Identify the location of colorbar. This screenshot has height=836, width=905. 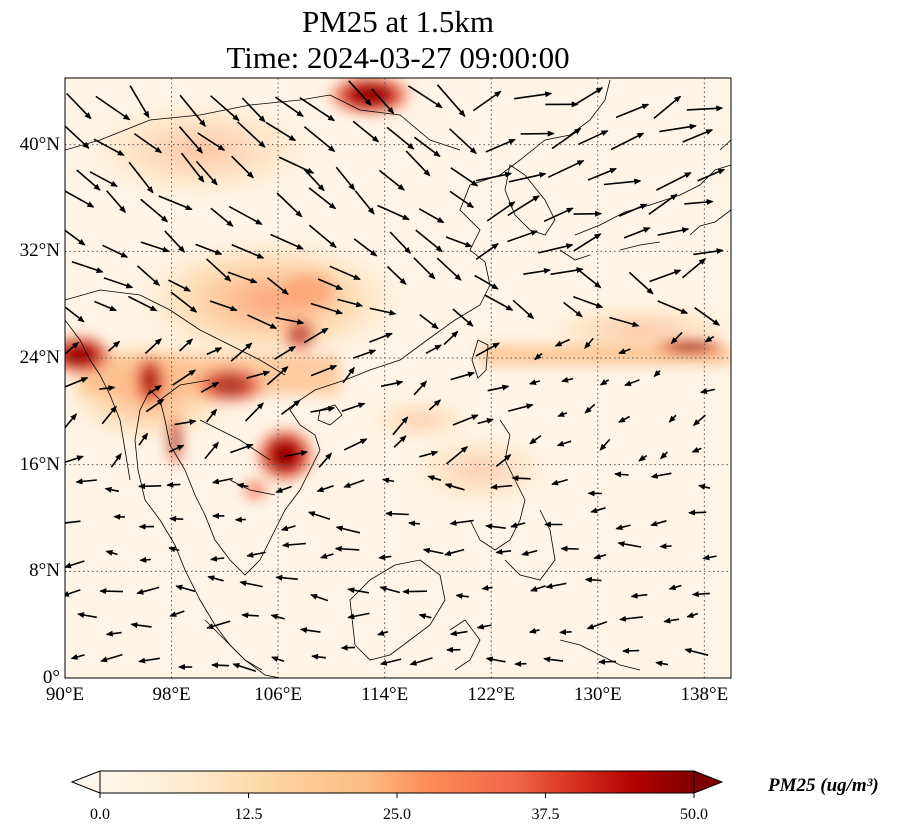
(397, 784).